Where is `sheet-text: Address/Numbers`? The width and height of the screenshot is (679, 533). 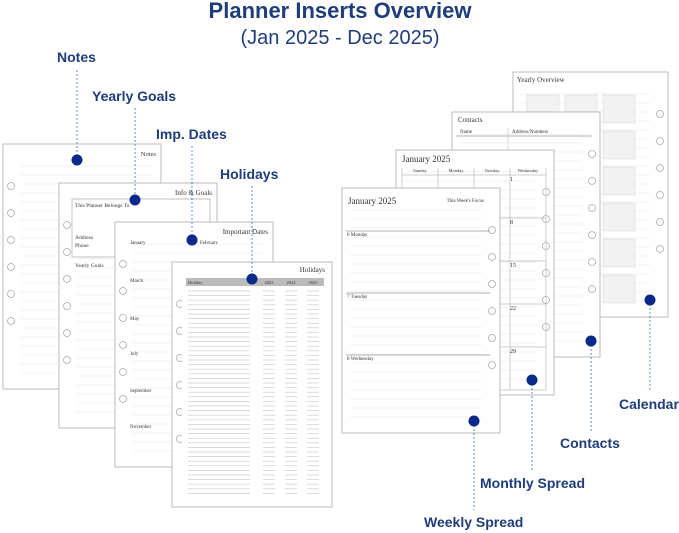 sheet-text: Address/Numbers is located at coordinates (530, 132).